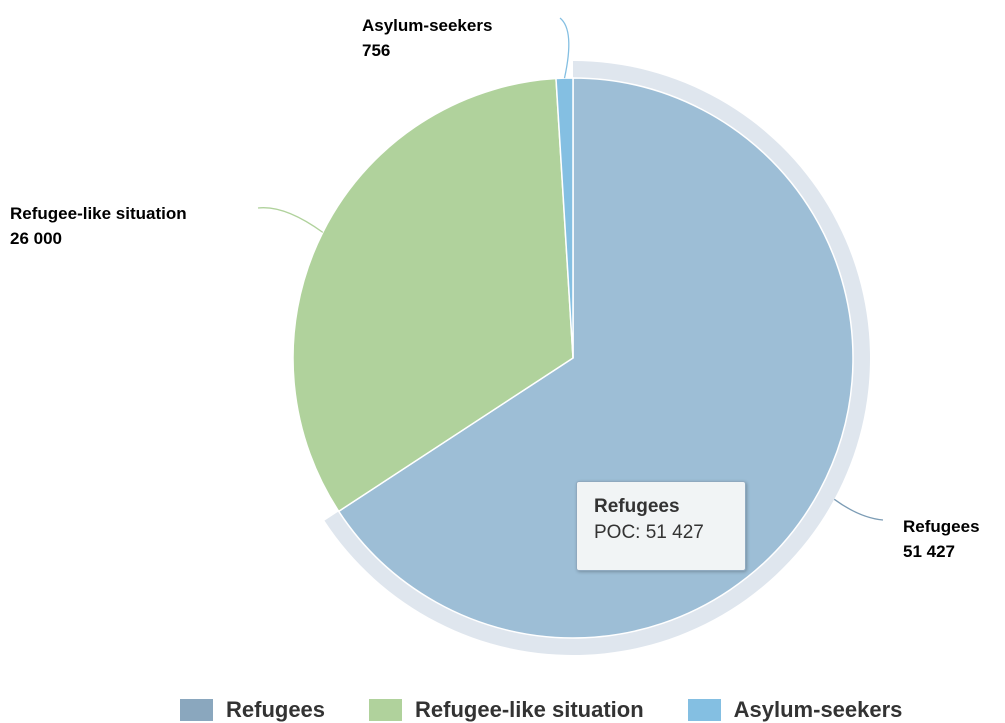 Image resolution: width=1005 pixels, height=723 pixels. I want to click on tooltip-value: POC: 51 427, so click(649, 532).